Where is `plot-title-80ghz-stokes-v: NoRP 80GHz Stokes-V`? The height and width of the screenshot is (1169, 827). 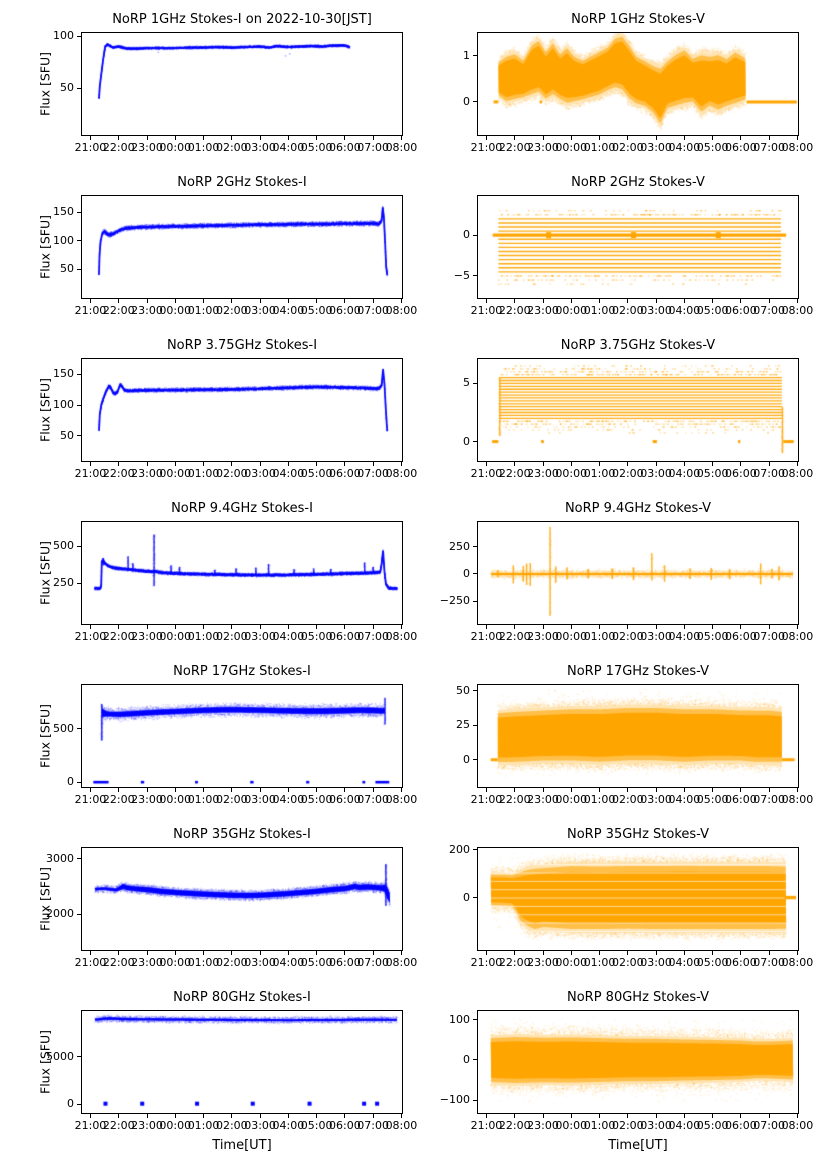 plot-title-80ghz-stokes-v: NoRP 80GHz Stokes-V is located at coordinates (638, 997).